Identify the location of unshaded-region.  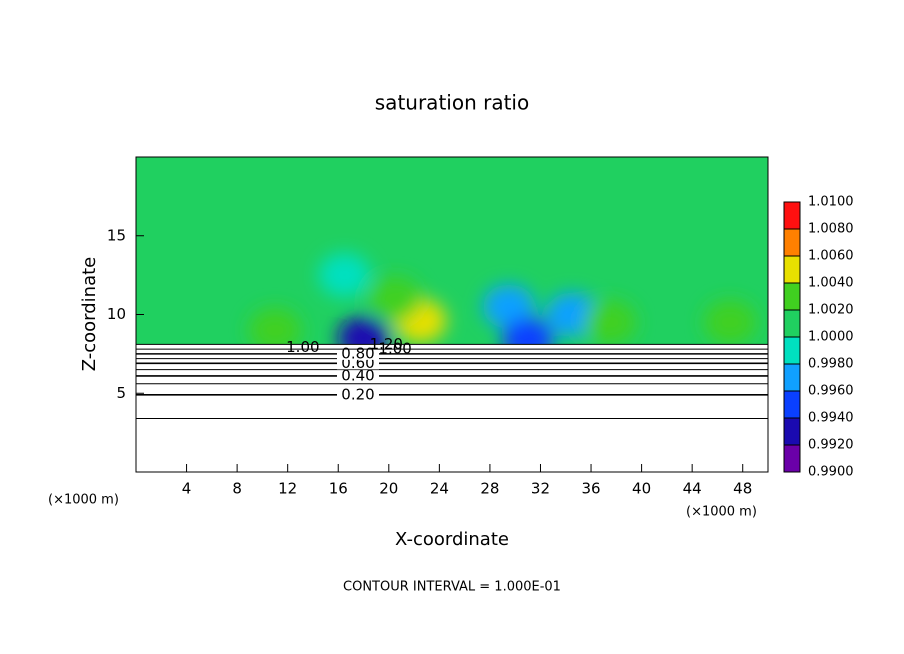
(452, 408).